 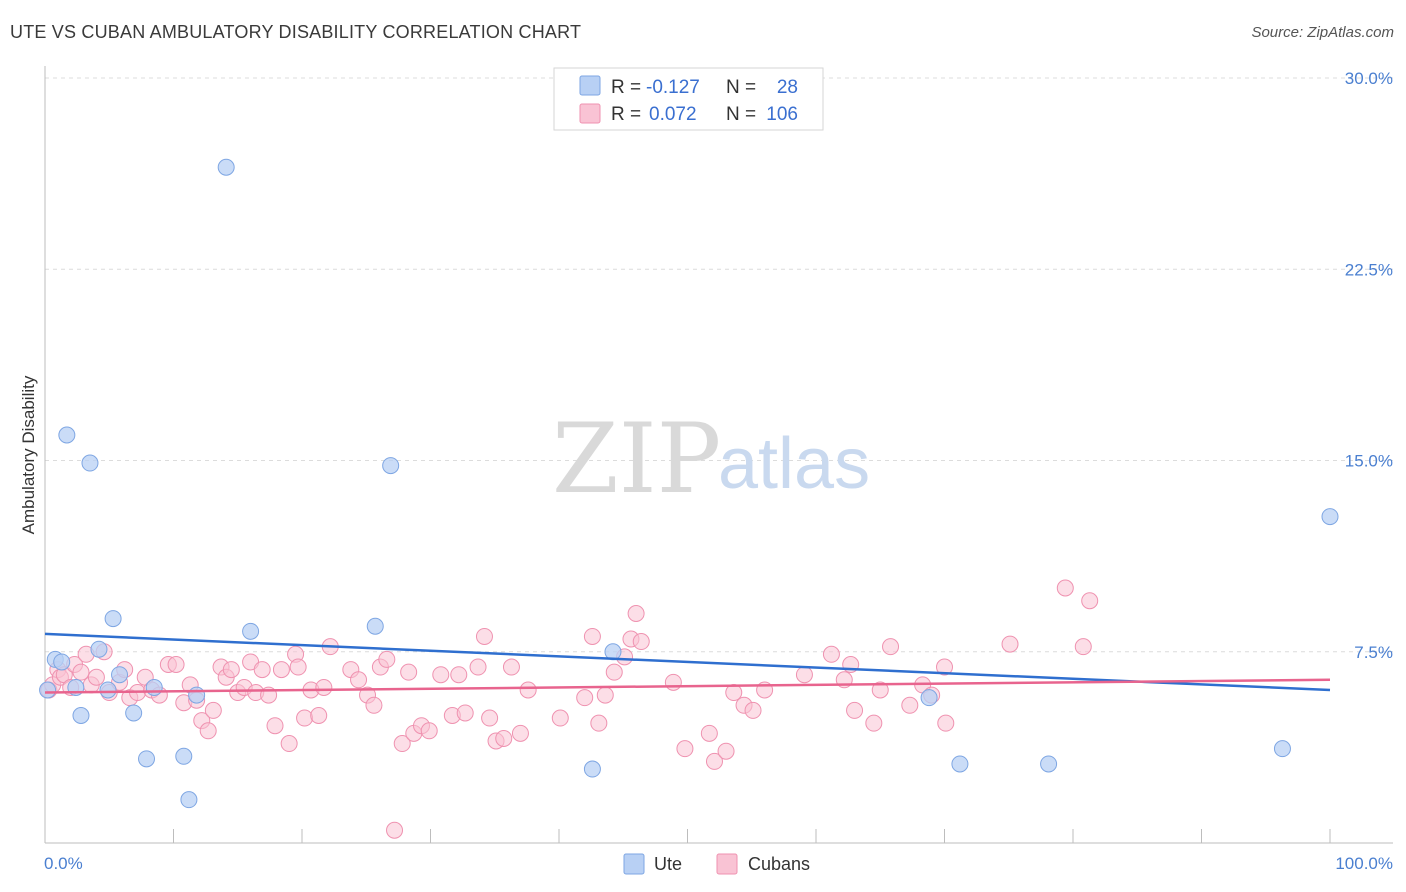 I want to click on ute-n-value: 28, so click(x=787, y=87).